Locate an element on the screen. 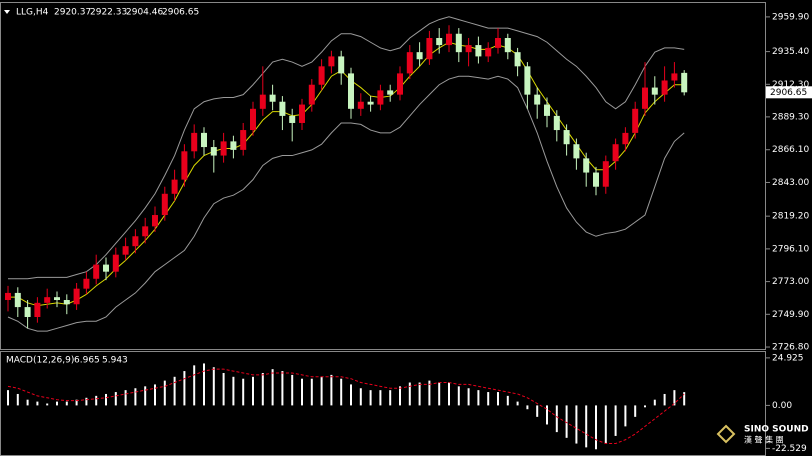 Image resolution: width=812 pixels, height=456 pixels. y-tick-label: 2866.10 is located at coordinates (790, 150).